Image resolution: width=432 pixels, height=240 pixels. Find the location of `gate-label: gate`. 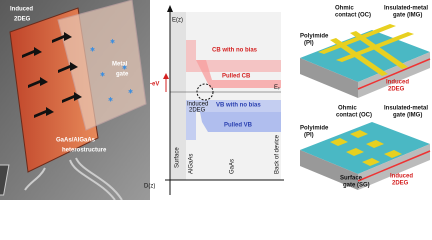

gate-label: gate is located at coordinates (122, 75).